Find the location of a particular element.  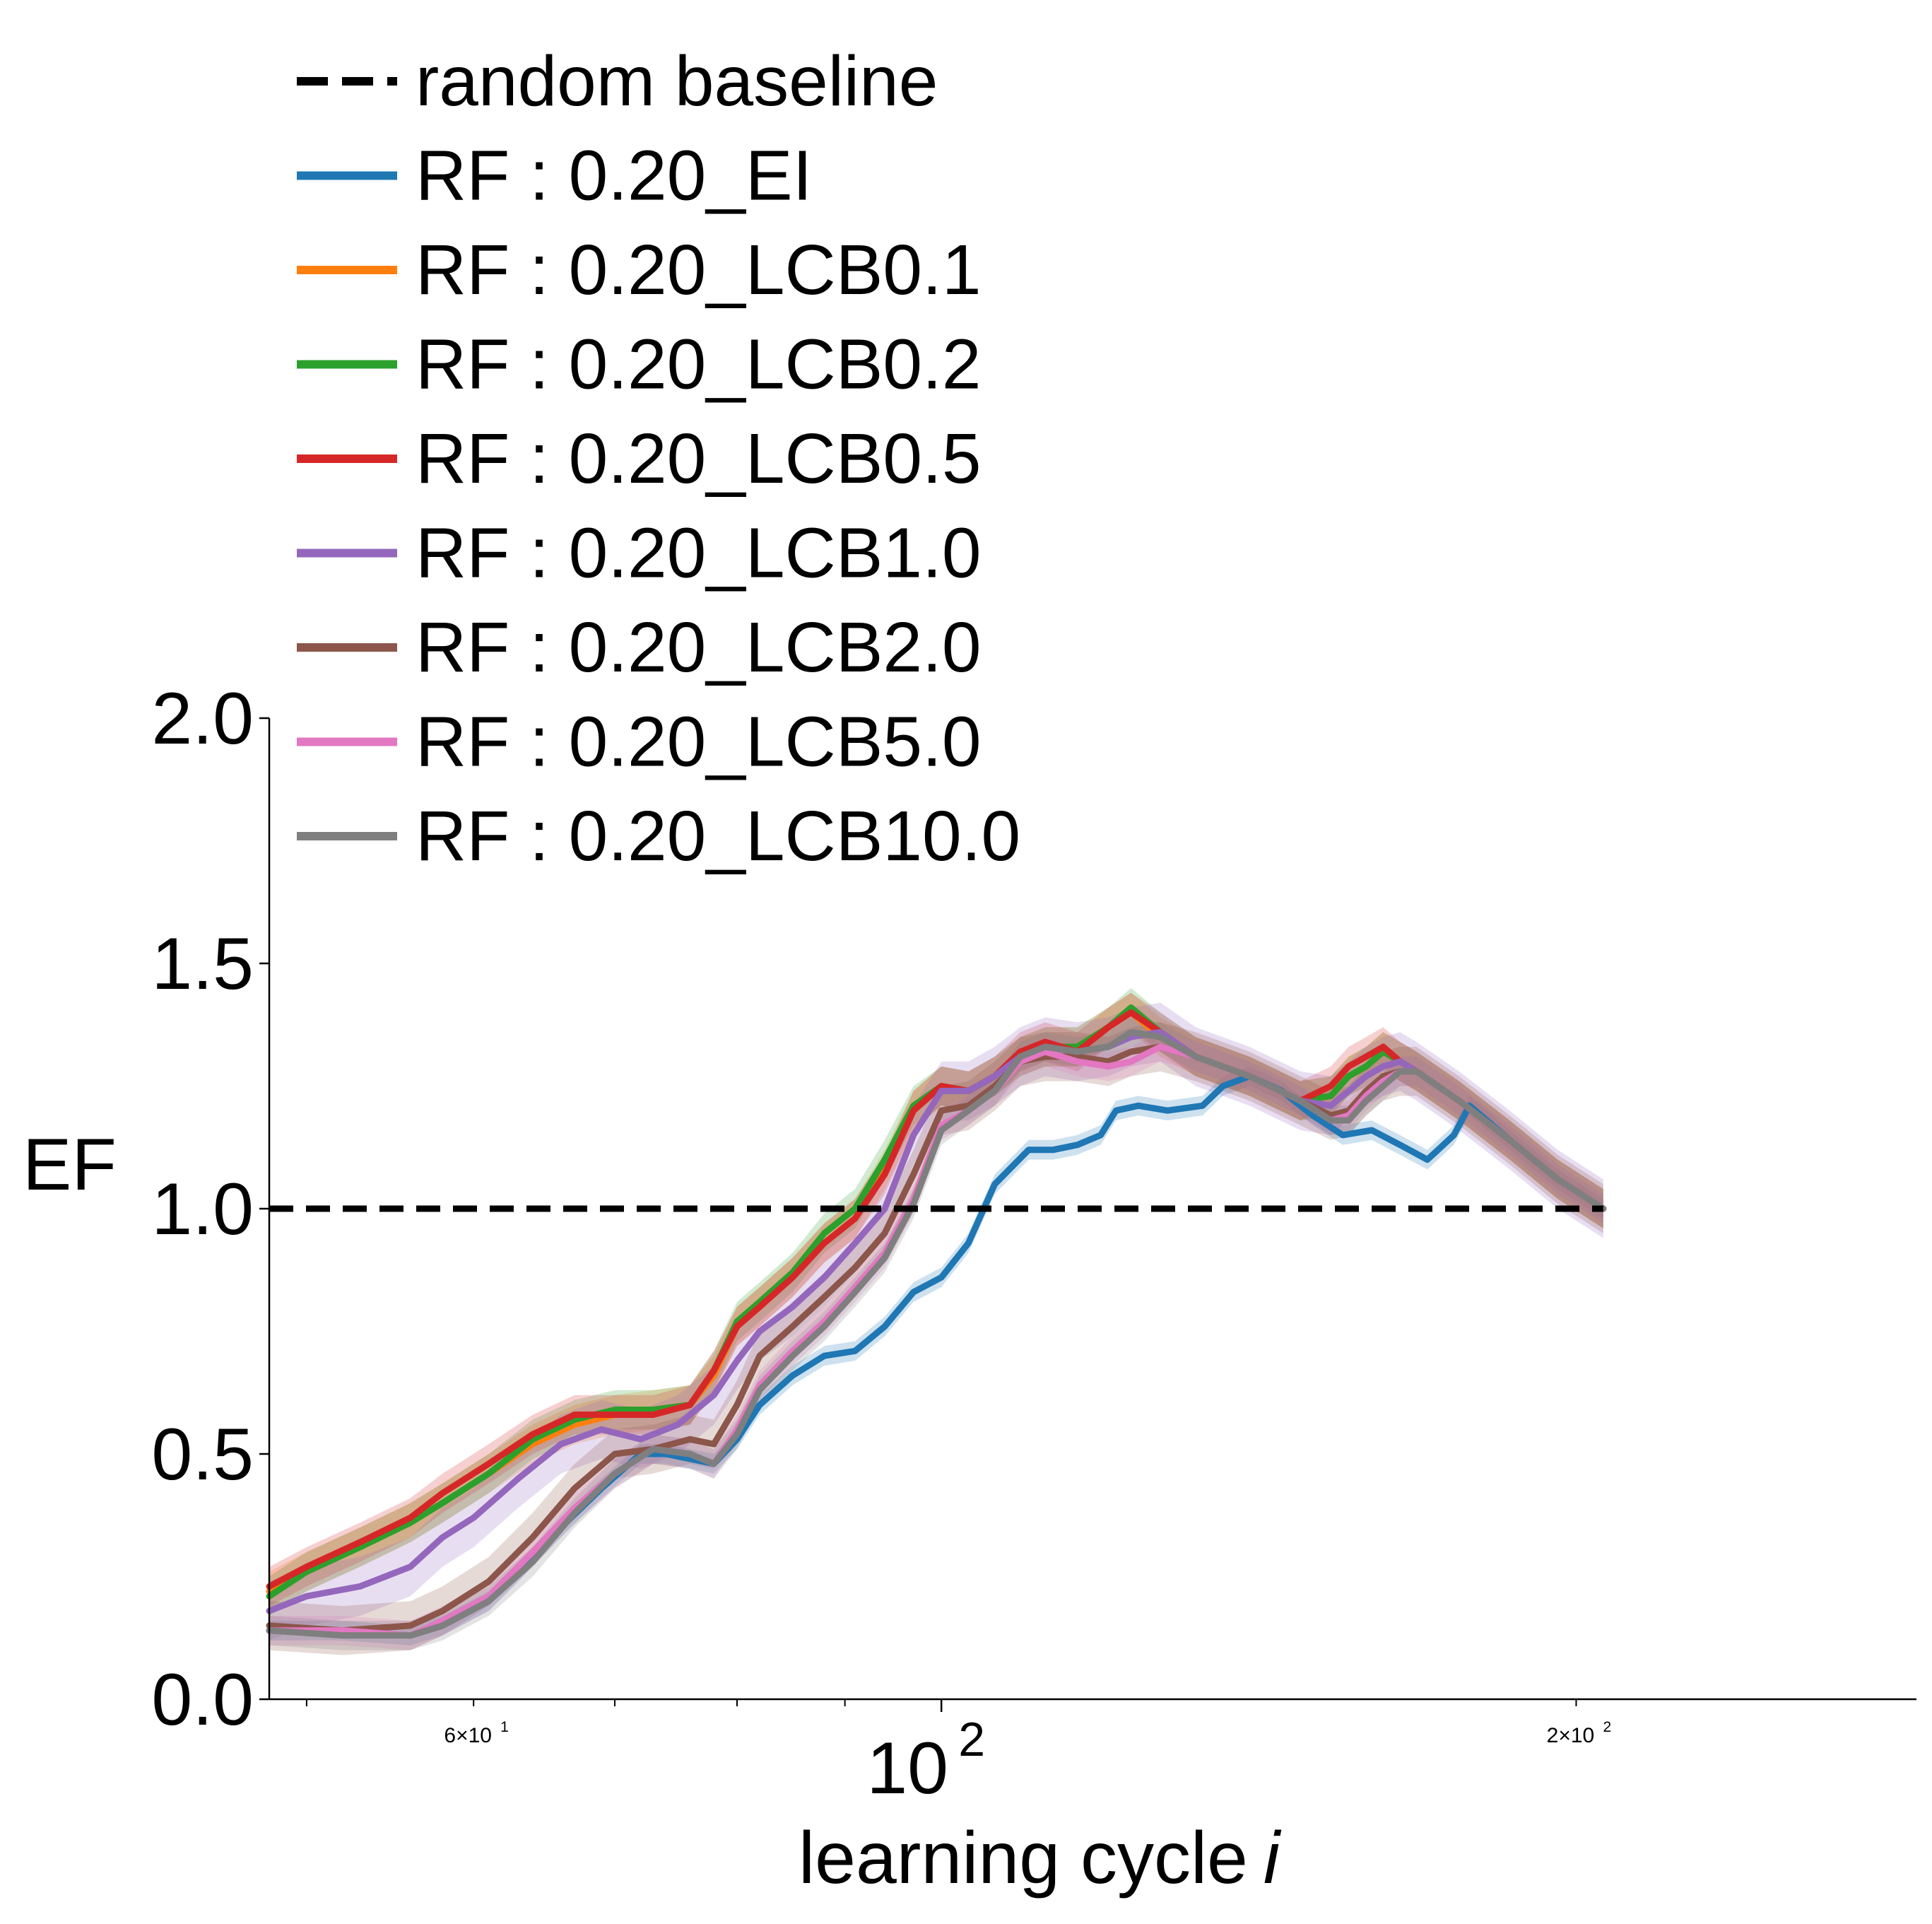

legend-label-6: RF : 0.20_LCB2.0 is located at coordinates (698, 648).